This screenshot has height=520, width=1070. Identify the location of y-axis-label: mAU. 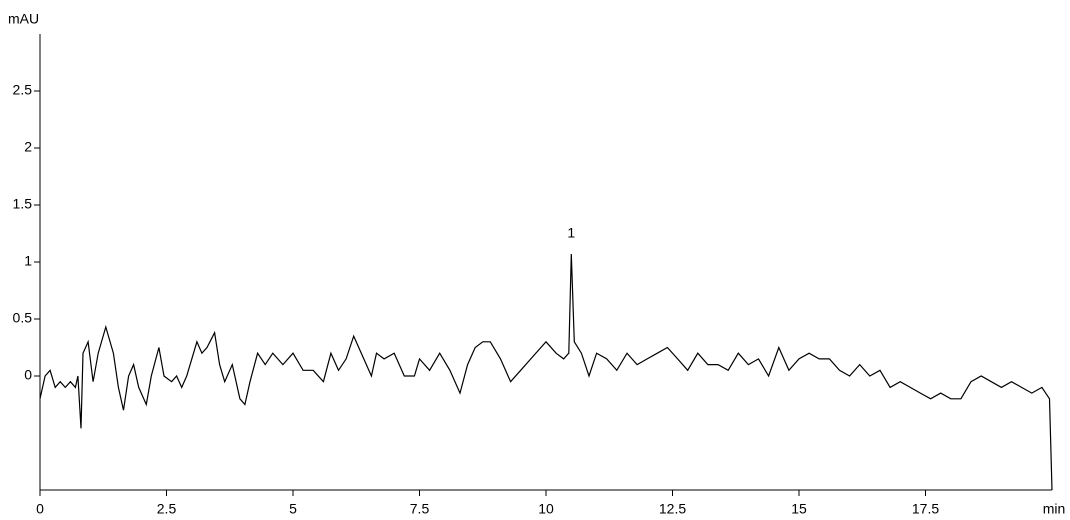
(23, 19).